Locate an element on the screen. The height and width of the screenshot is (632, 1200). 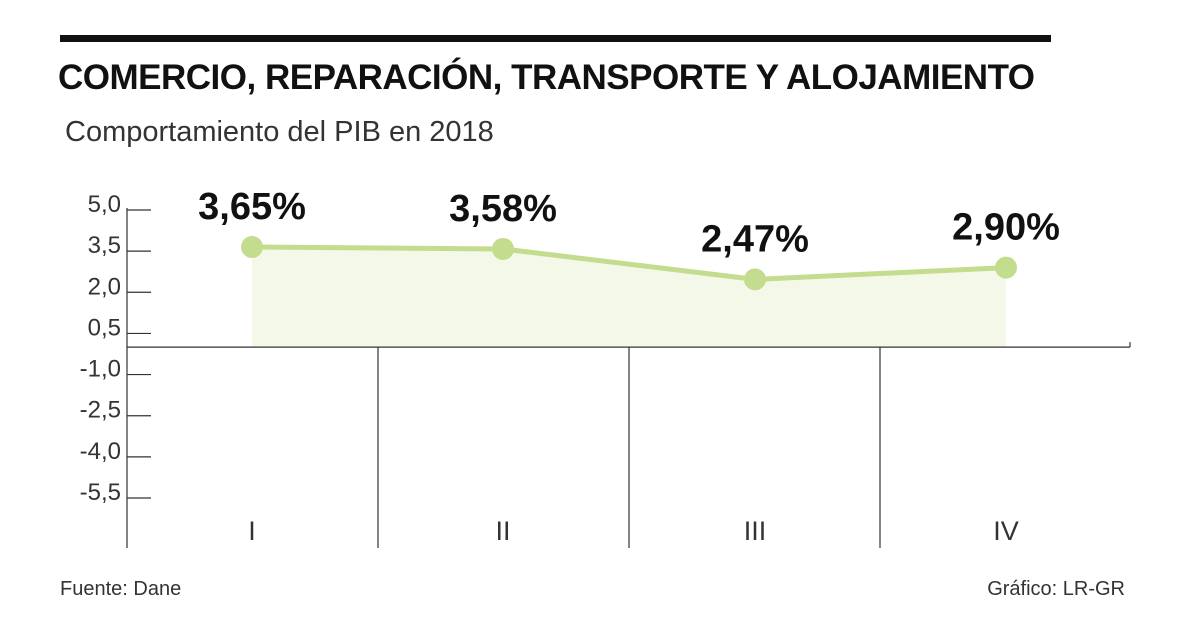
source-note: Fuente: Dane is located at coordinates (121, 589).